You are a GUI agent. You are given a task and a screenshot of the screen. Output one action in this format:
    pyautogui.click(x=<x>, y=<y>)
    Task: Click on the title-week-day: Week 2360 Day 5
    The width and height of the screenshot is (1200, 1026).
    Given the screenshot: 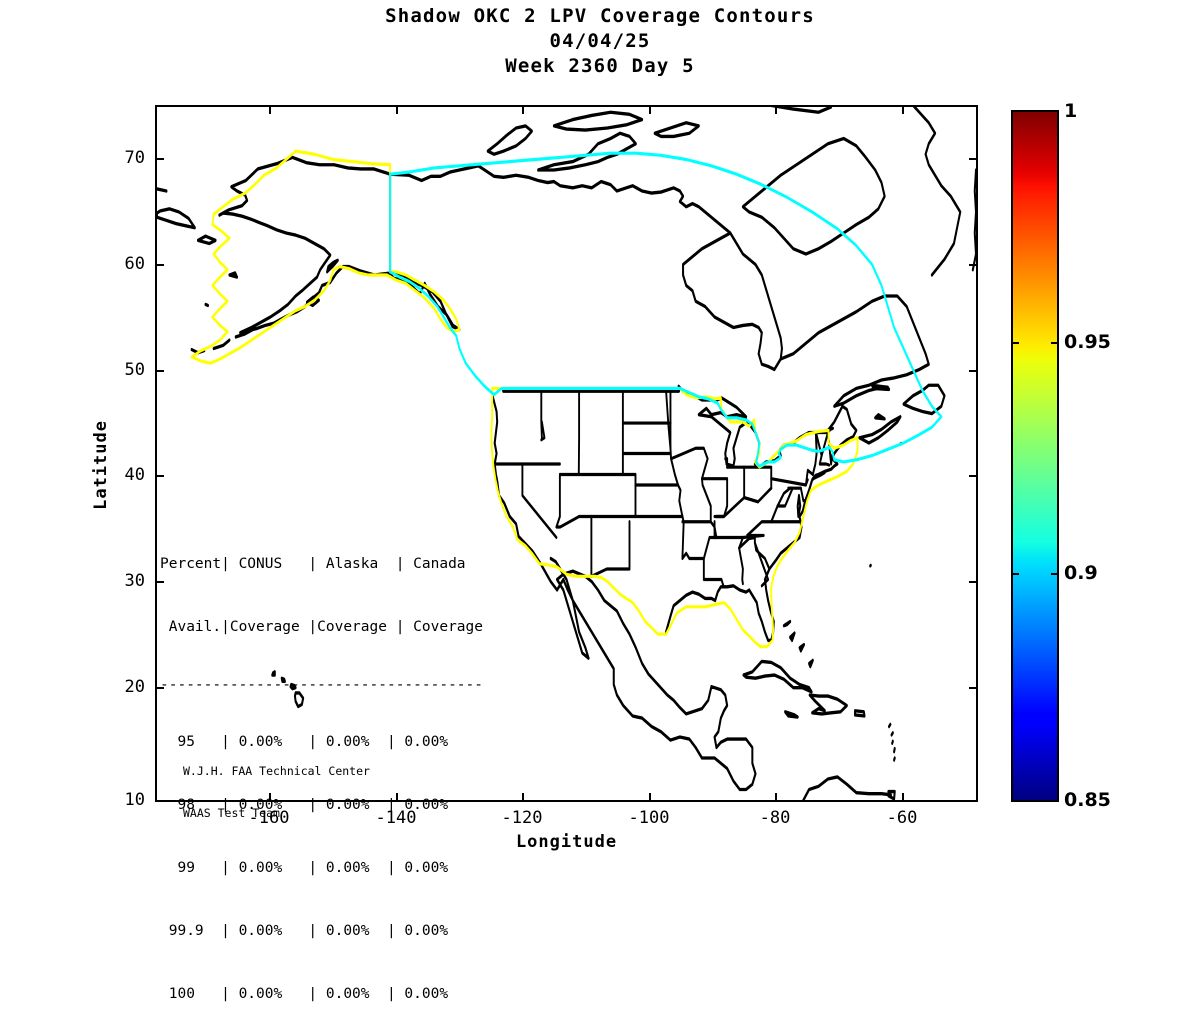 What is the action you would take?
    pyautogui.click(x=600, y=66)
    